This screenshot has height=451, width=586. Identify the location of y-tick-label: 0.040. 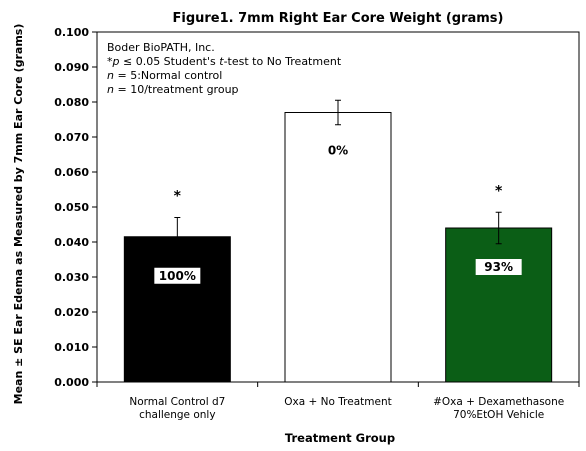
(71, 242).